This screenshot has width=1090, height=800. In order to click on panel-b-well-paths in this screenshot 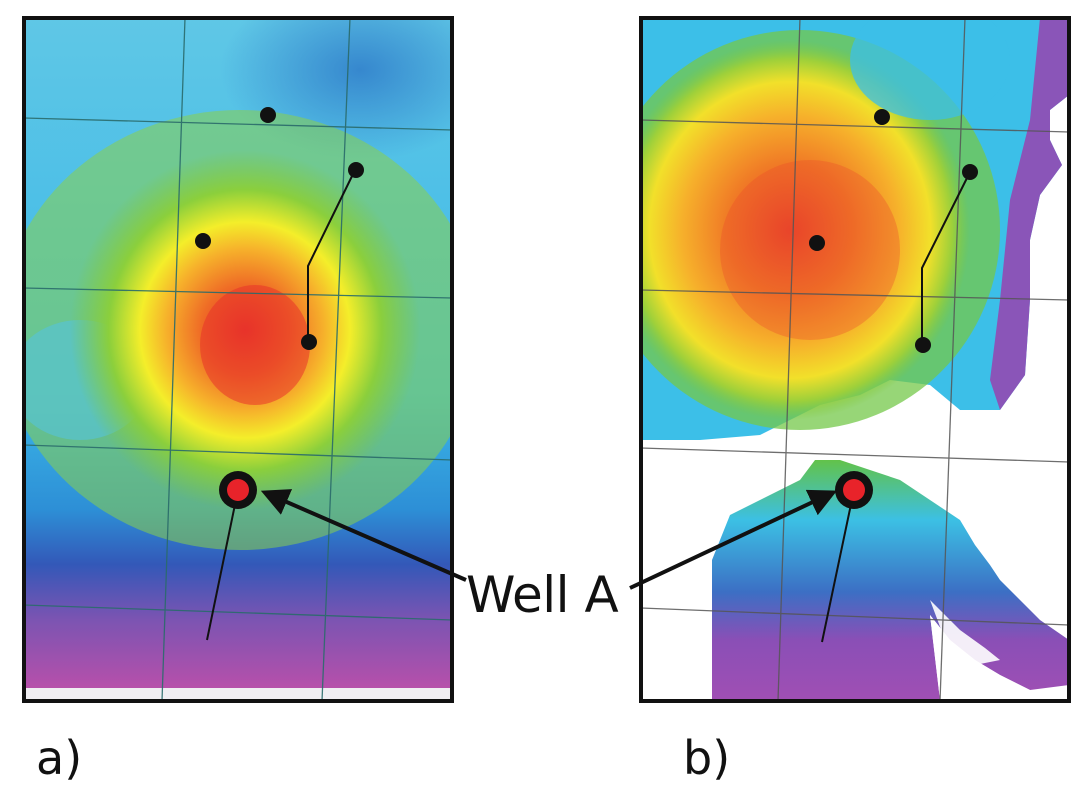, I will do `click(896, 407)`.